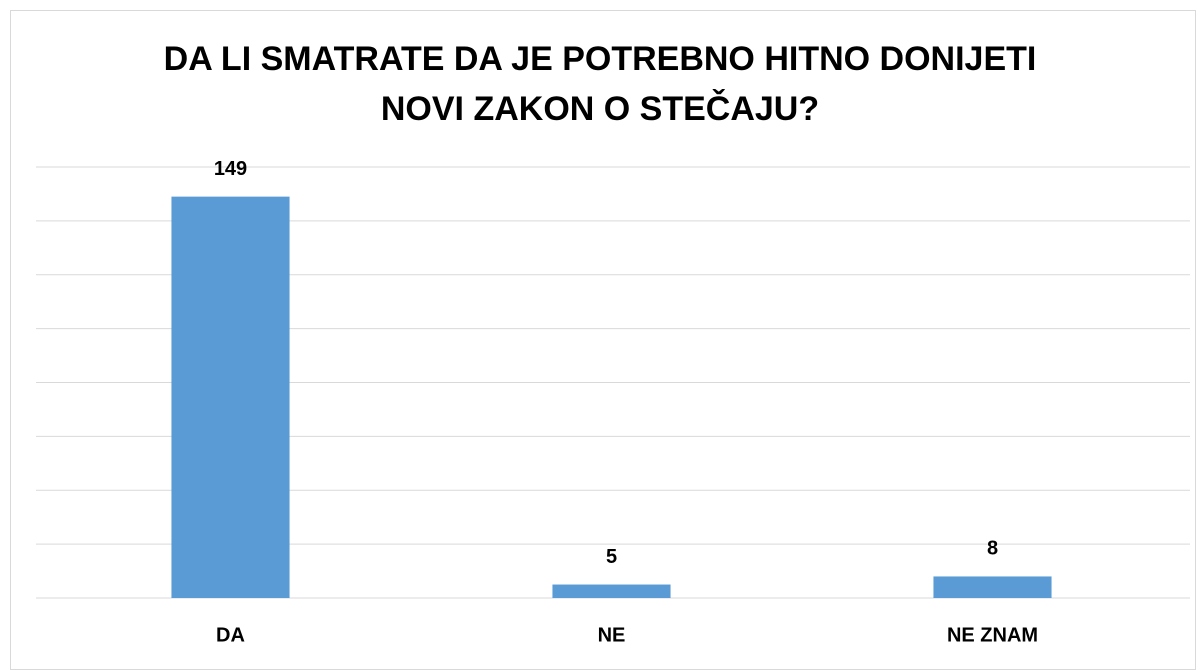 This screenshot has height=670, width=1200. What do you see at coordinates (612, 635) in the screenshot?
I see `x-tick-label: NE` at bounding box center [612, 635].